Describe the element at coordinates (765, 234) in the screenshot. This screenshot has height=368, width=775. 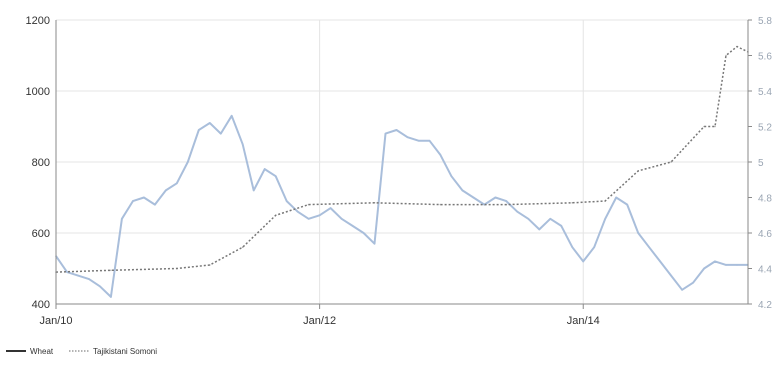
I see `y-right-tick-2: 4.6` at that location.